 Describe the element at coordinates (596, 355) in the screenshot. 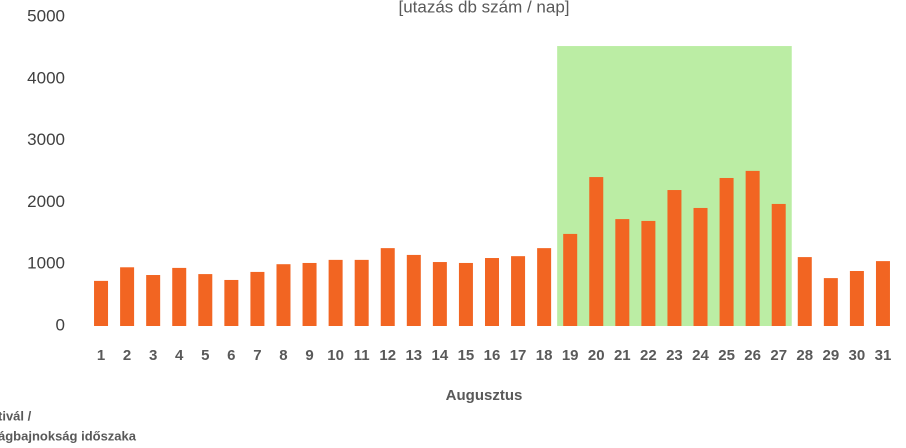

I see `x-tick-label: 20` at that location.